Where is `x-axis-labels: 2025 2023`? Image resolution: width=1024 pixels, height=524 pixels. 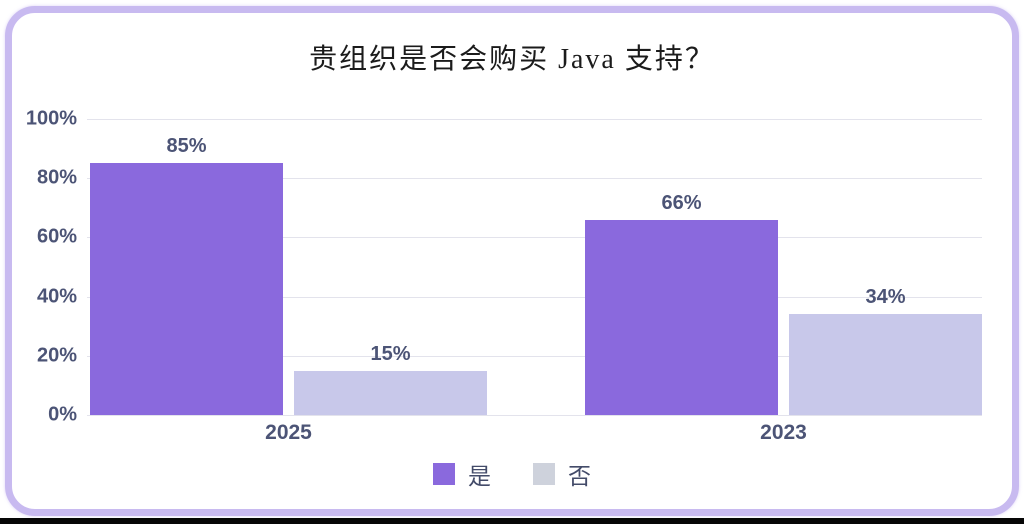
x-axis-labels: 2025 2023 is located at coordinates (536, 433).